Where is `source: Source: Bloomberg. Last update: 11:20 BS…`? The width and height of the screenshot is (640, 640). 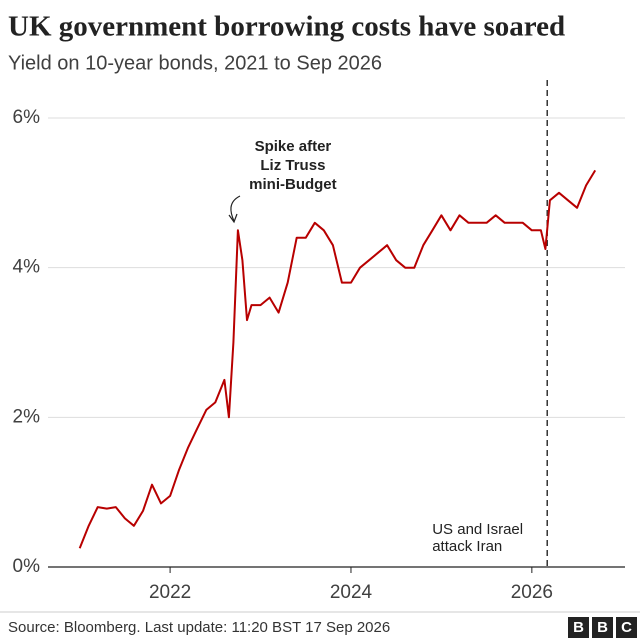
source: Source: Bloomberg. Last update: 11:20 BS… is located at coordinates (199, 627).